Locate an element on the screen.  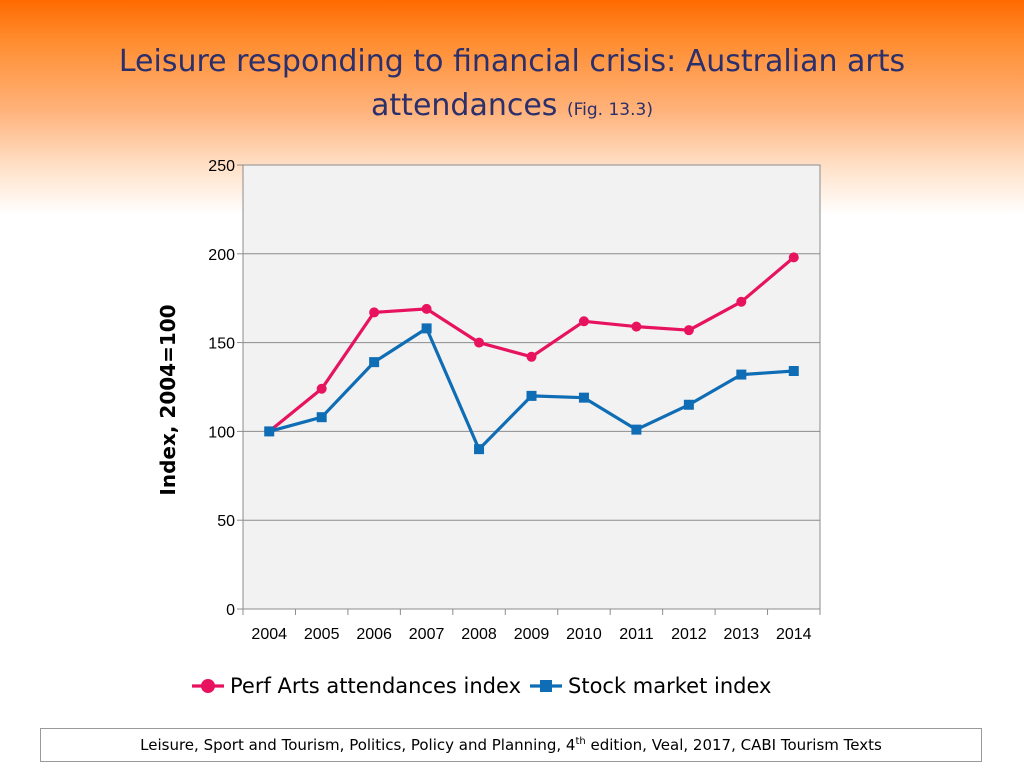
series-1-point-2008 is located at coordinates (479, 449).